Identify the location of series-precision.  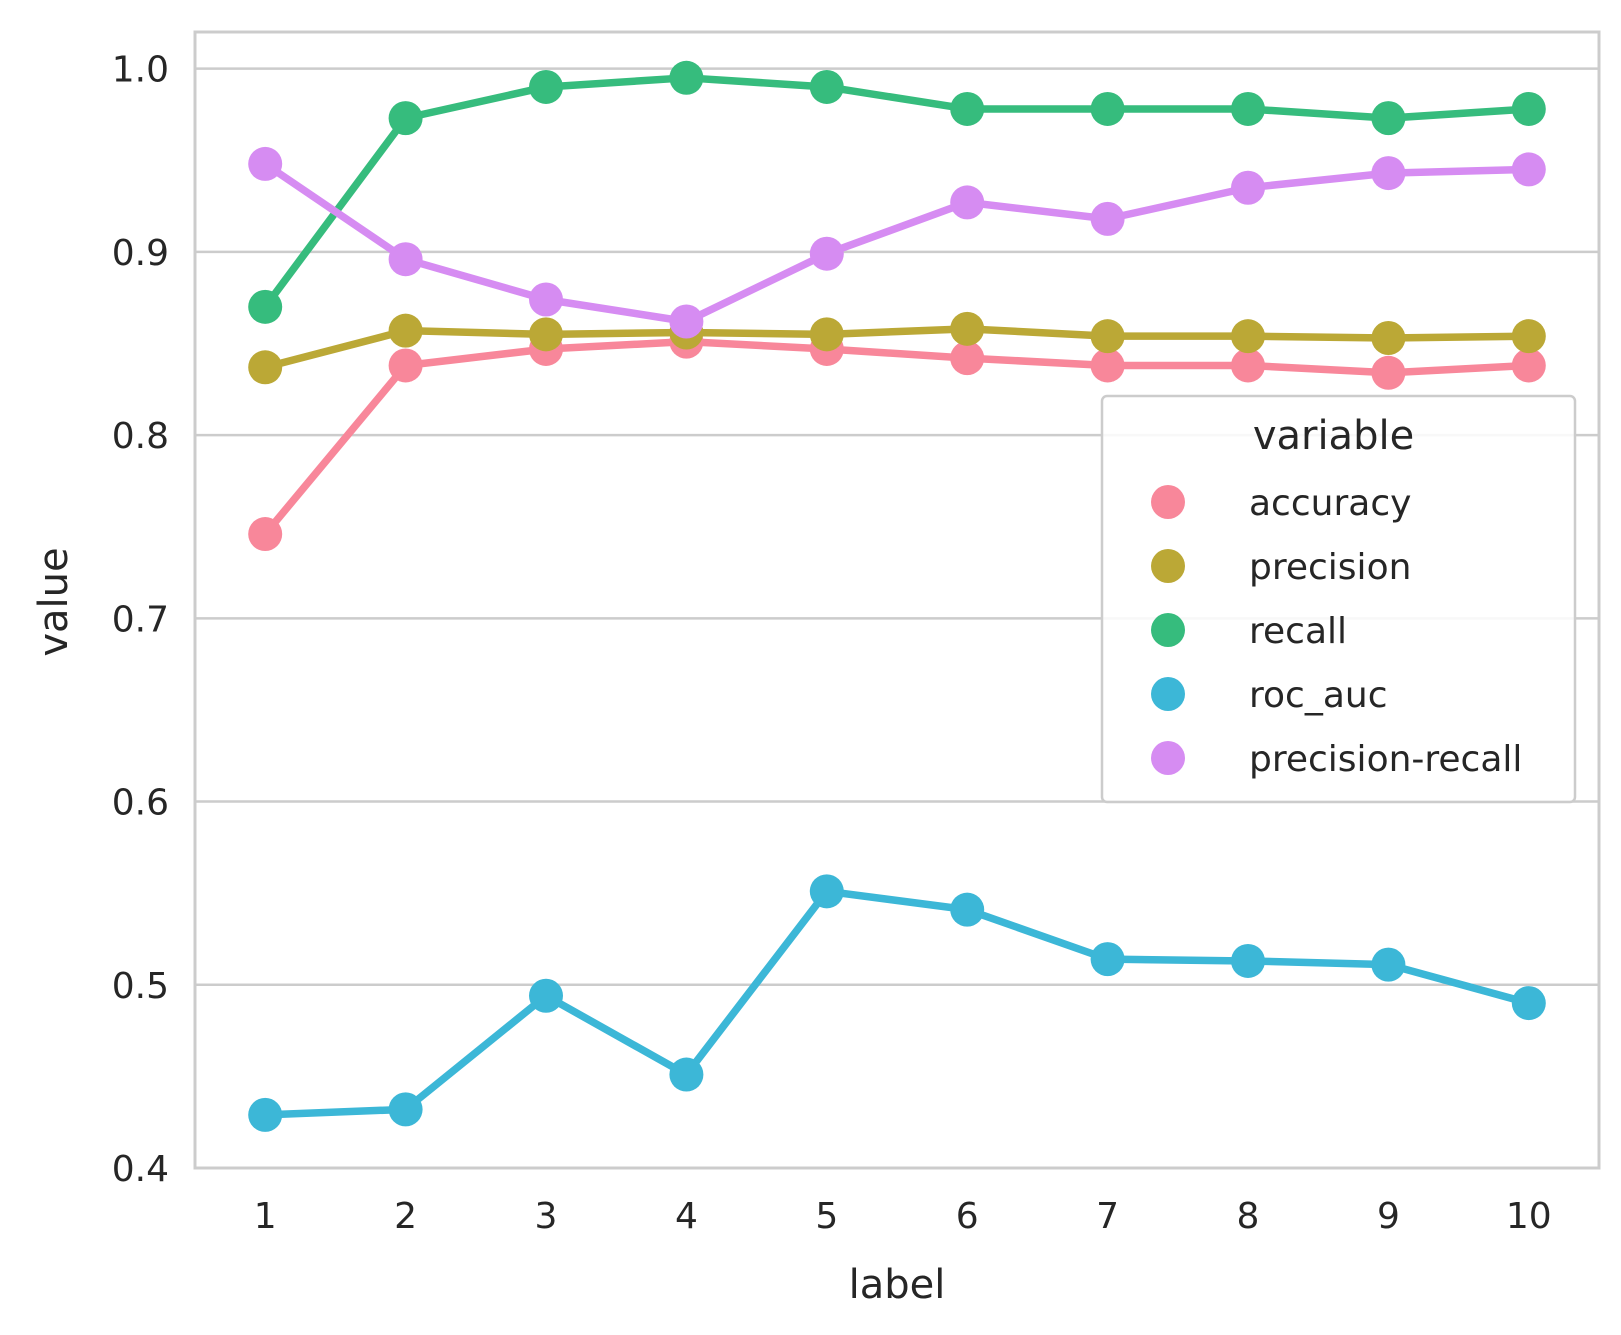
(897, 348).